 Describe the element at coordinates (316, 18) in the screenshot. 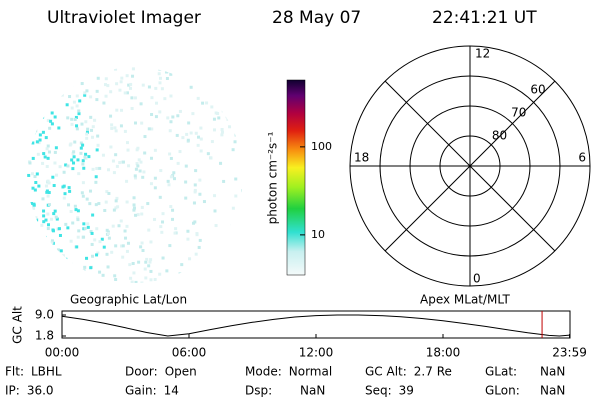

I see `date: 28 May 07` at that location.